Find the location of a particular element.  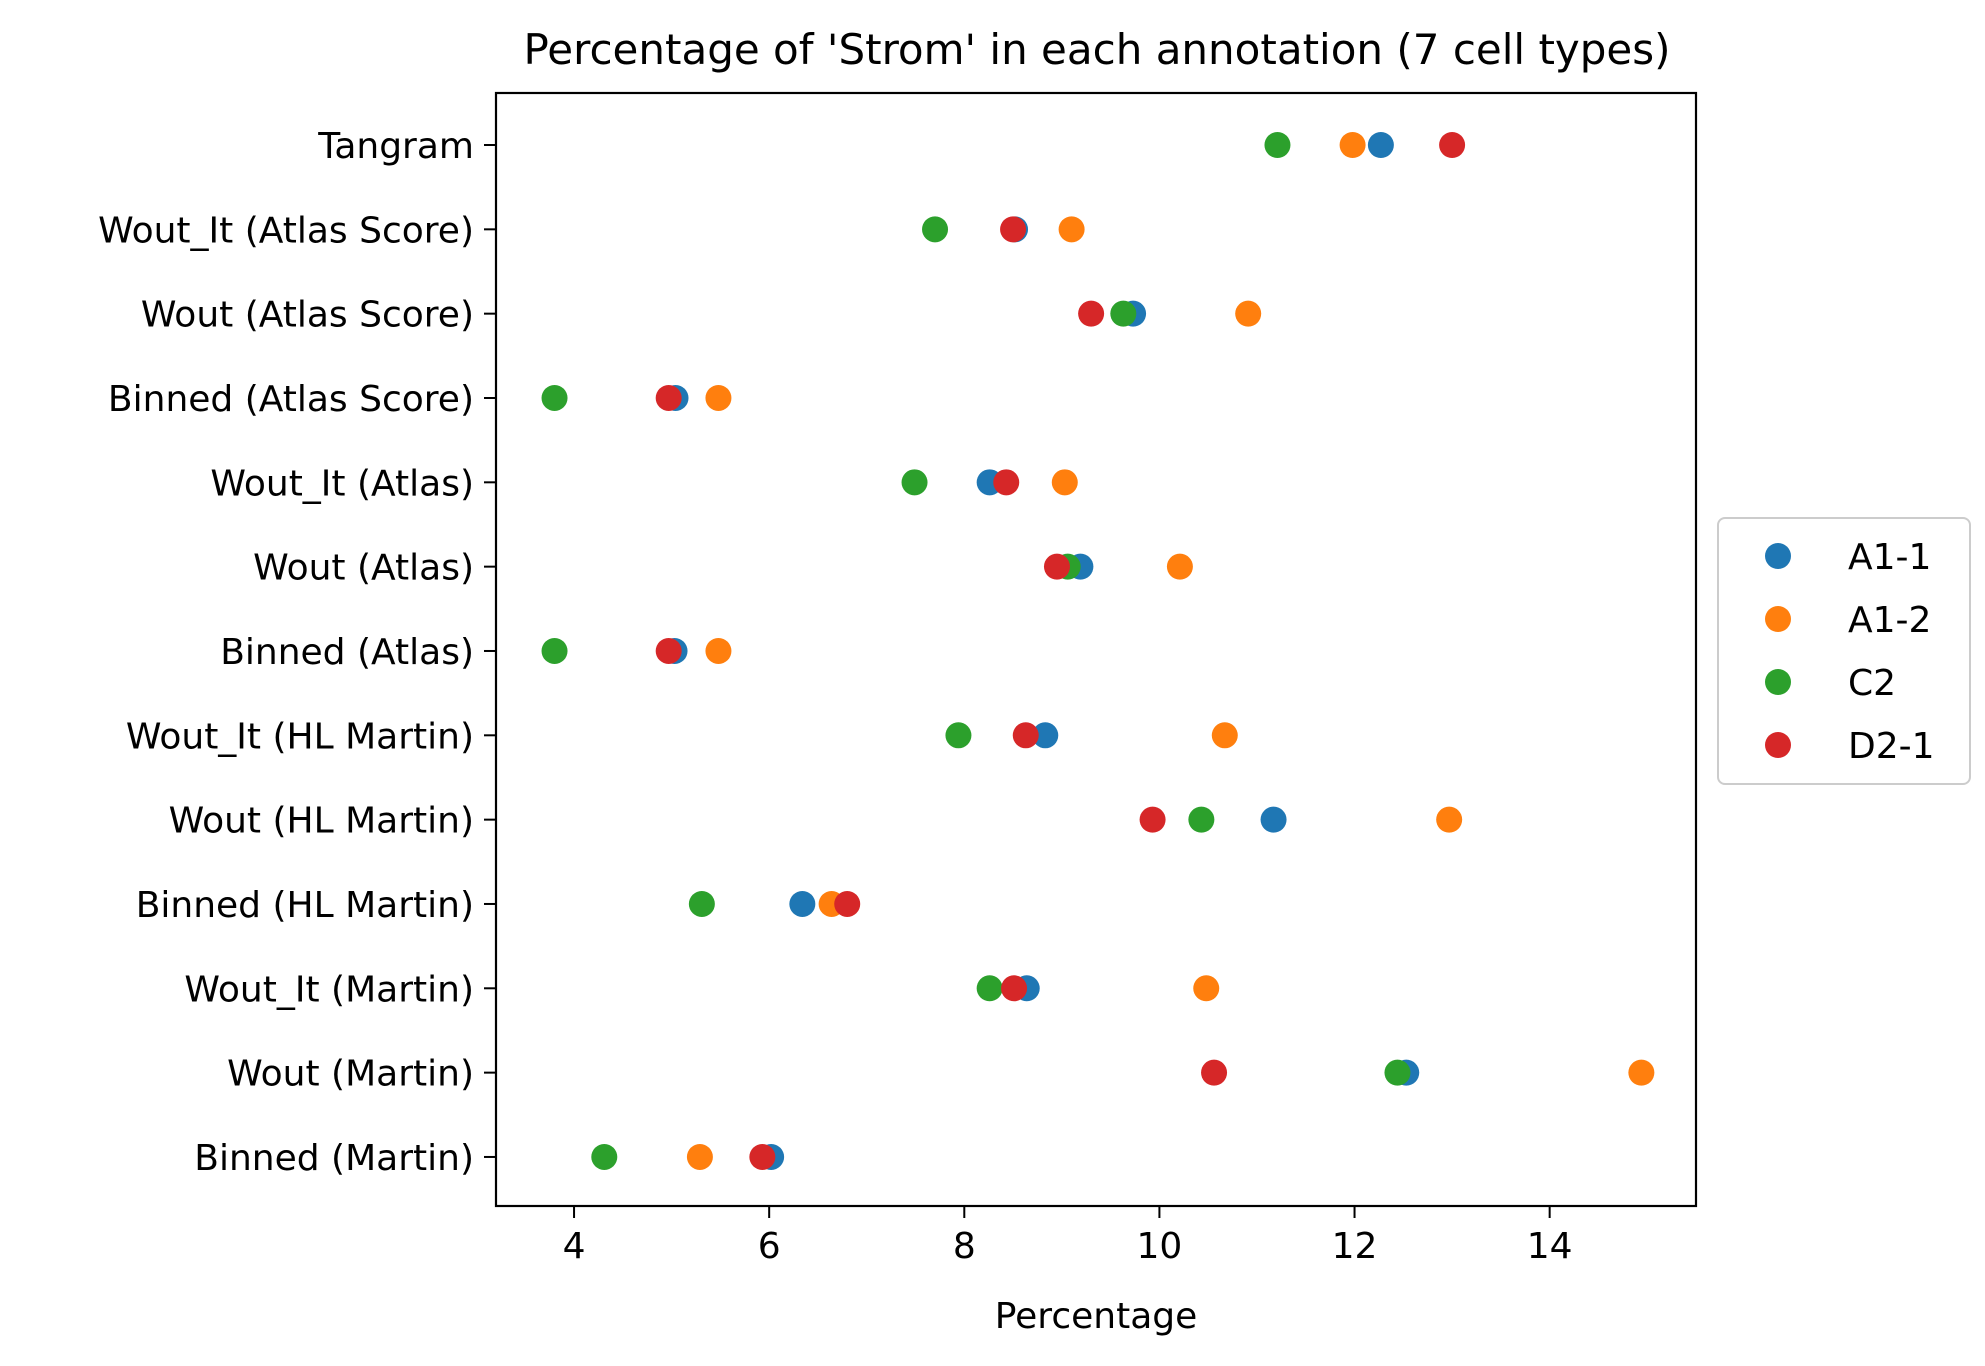

x-axis-label: Percentage is located at coordinates (1096, 1316).